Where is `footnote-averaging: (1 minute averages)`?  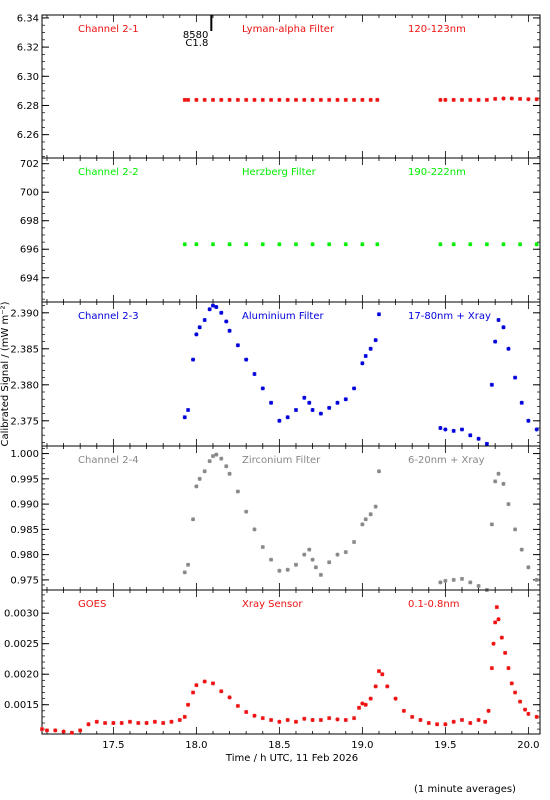
footnote-averaging: (1 minute averages) is located at coordinates (465, 789).